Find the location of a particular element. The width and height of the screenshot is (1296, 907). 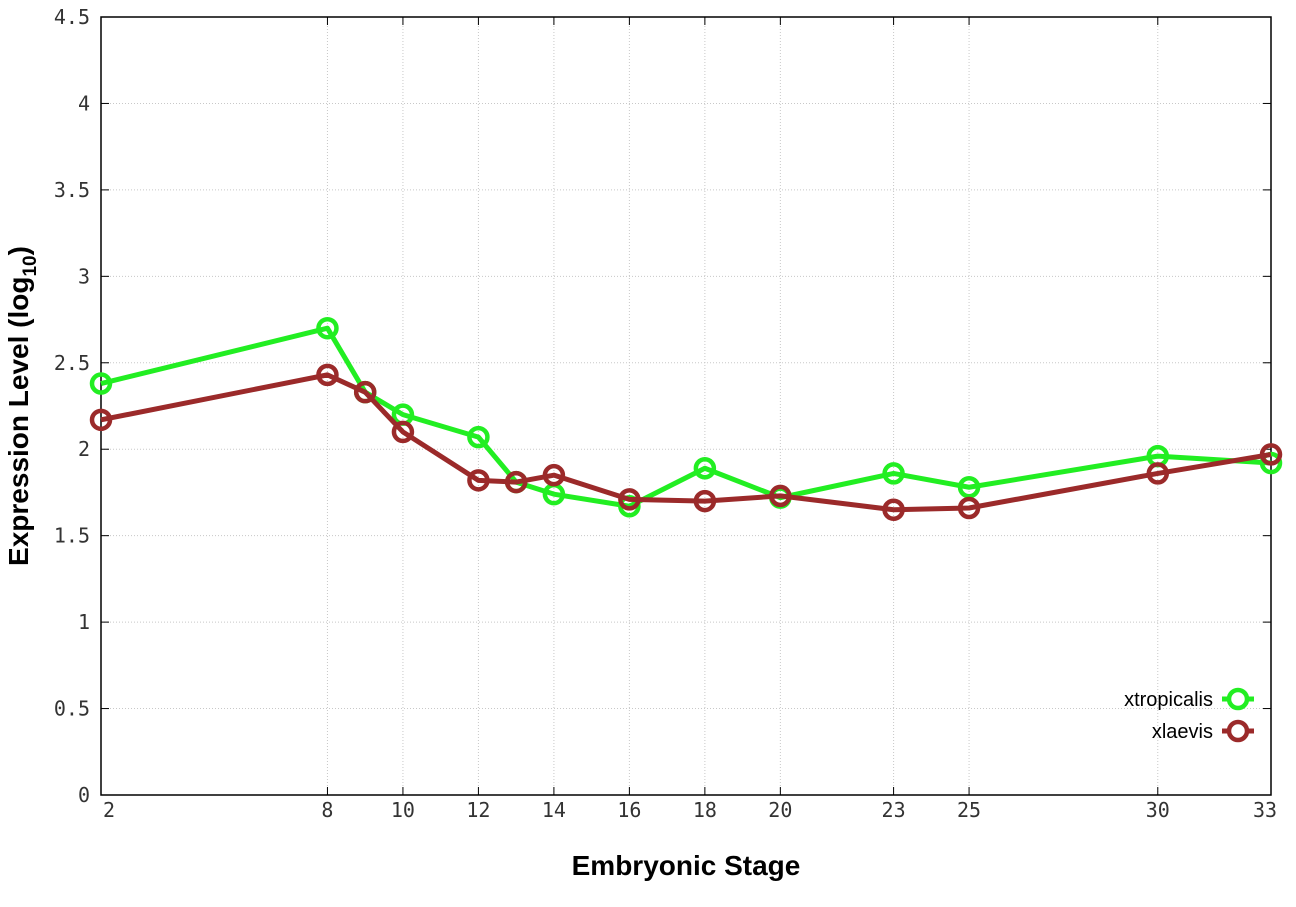

y-tick-label: 1.5 is located at coordinates (72, 536).